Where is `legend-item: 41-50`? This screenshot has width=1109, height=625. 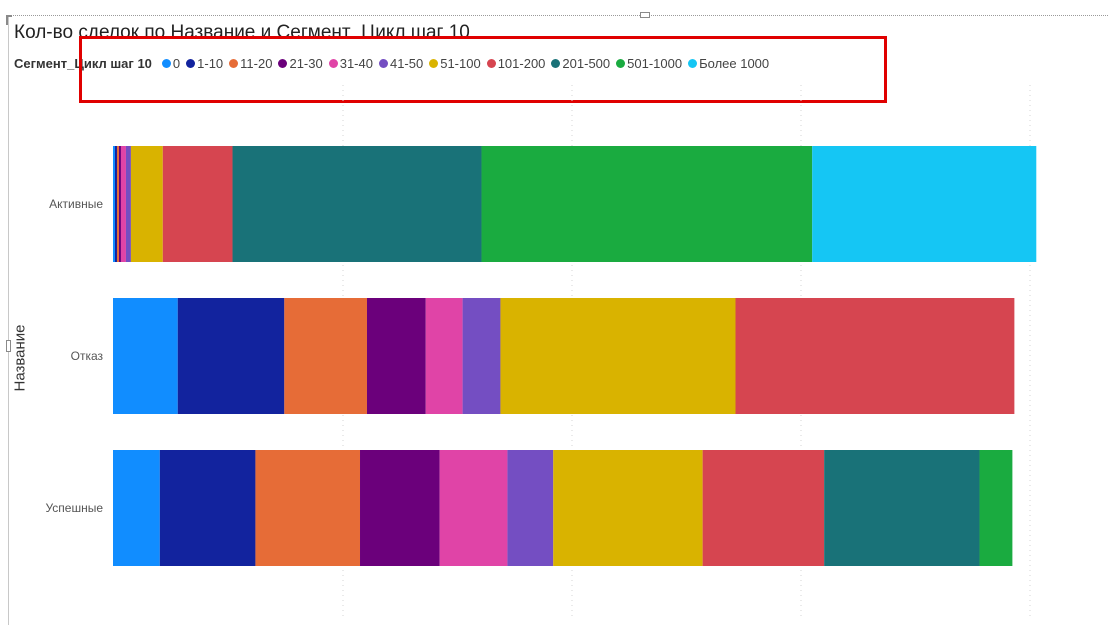 legend-item: 41-50 is located at coordinates (401, 63).